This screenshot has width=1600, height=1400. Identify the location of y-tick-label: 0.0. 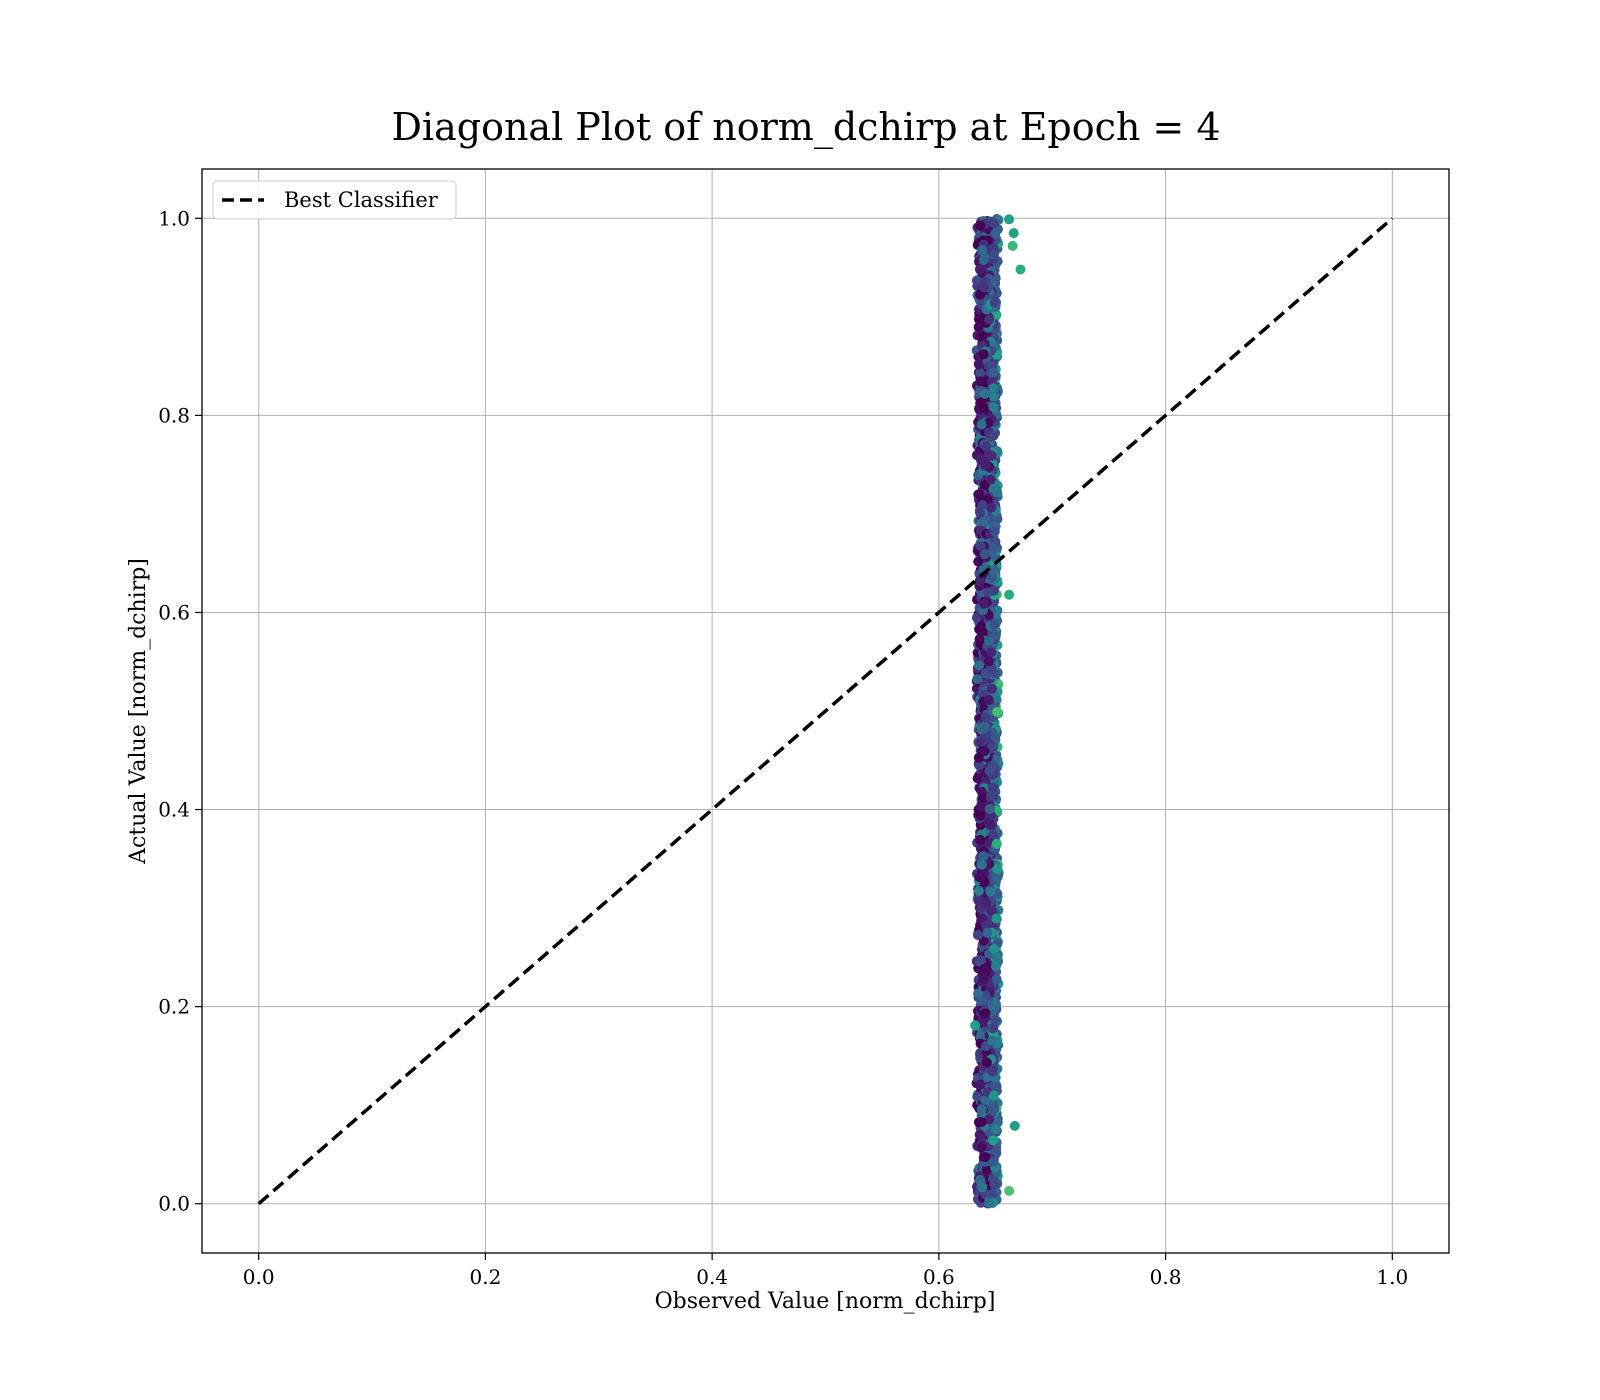
(174, 1204).